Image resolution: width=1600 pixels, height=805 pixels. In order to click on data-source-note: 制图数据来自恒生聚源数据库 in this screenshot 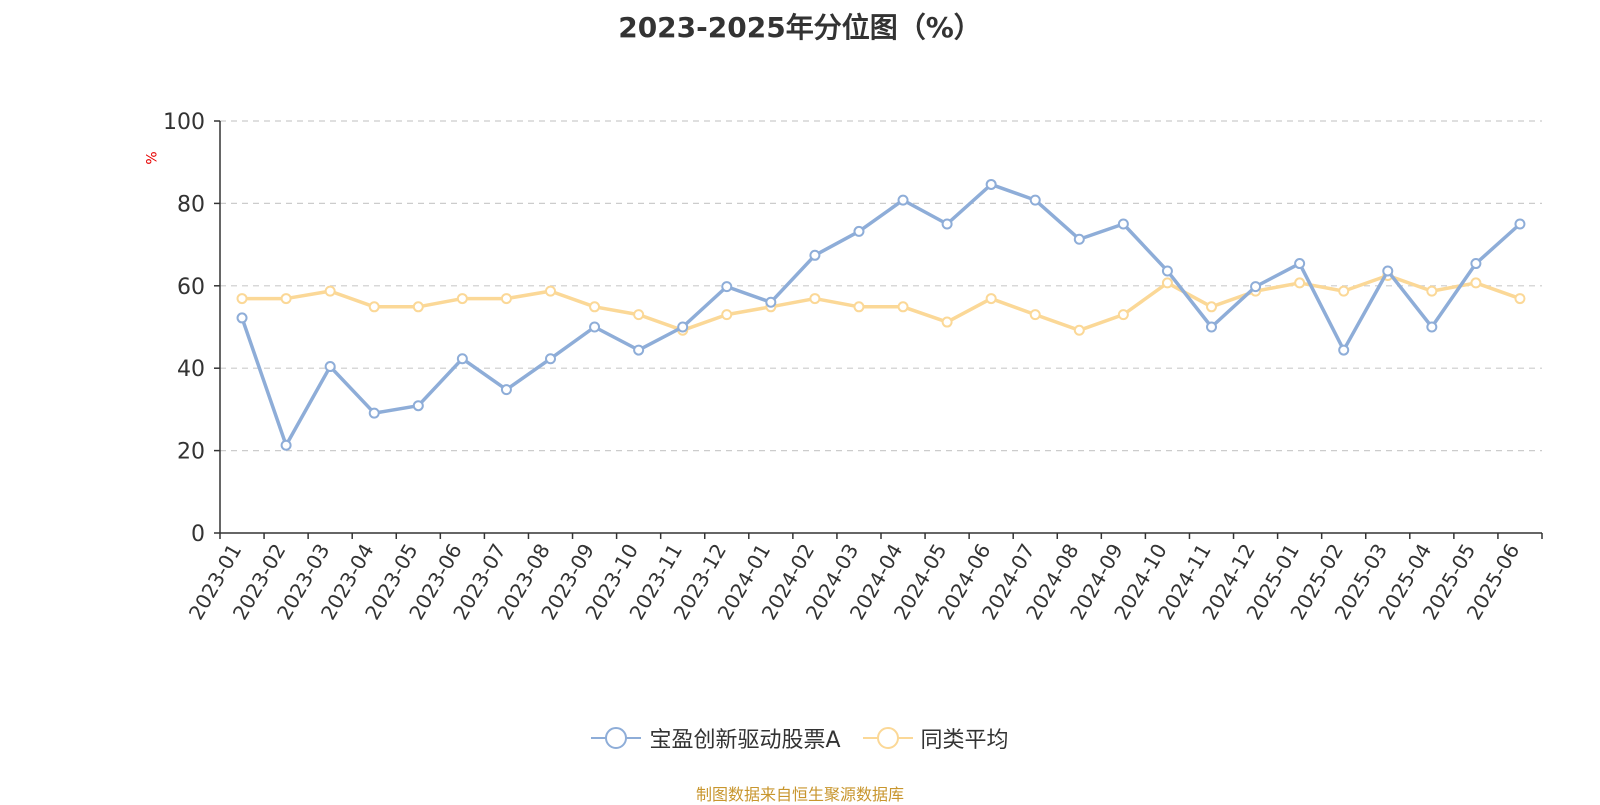, I will do `click(799, 794)`.